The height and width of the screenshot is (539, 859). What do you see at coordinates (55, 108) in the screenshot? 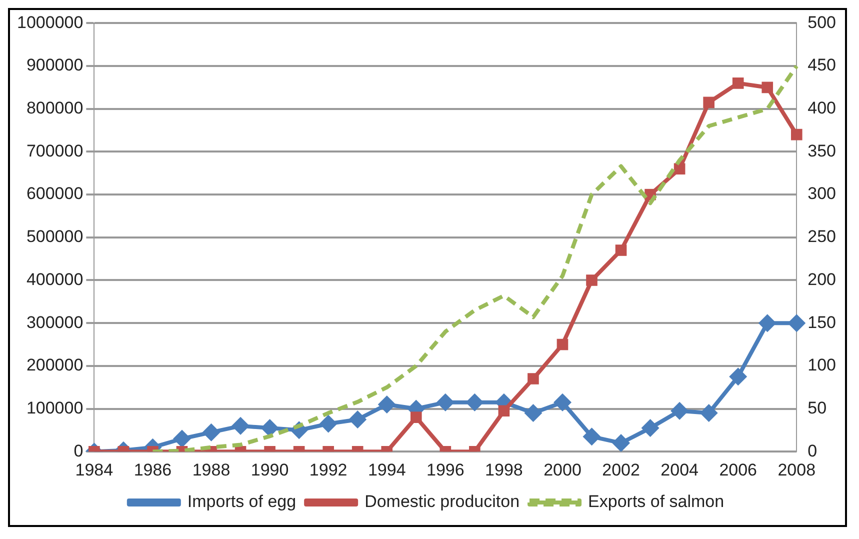
I see `y-tick-label: 800000` at bounding box center [55, 108].